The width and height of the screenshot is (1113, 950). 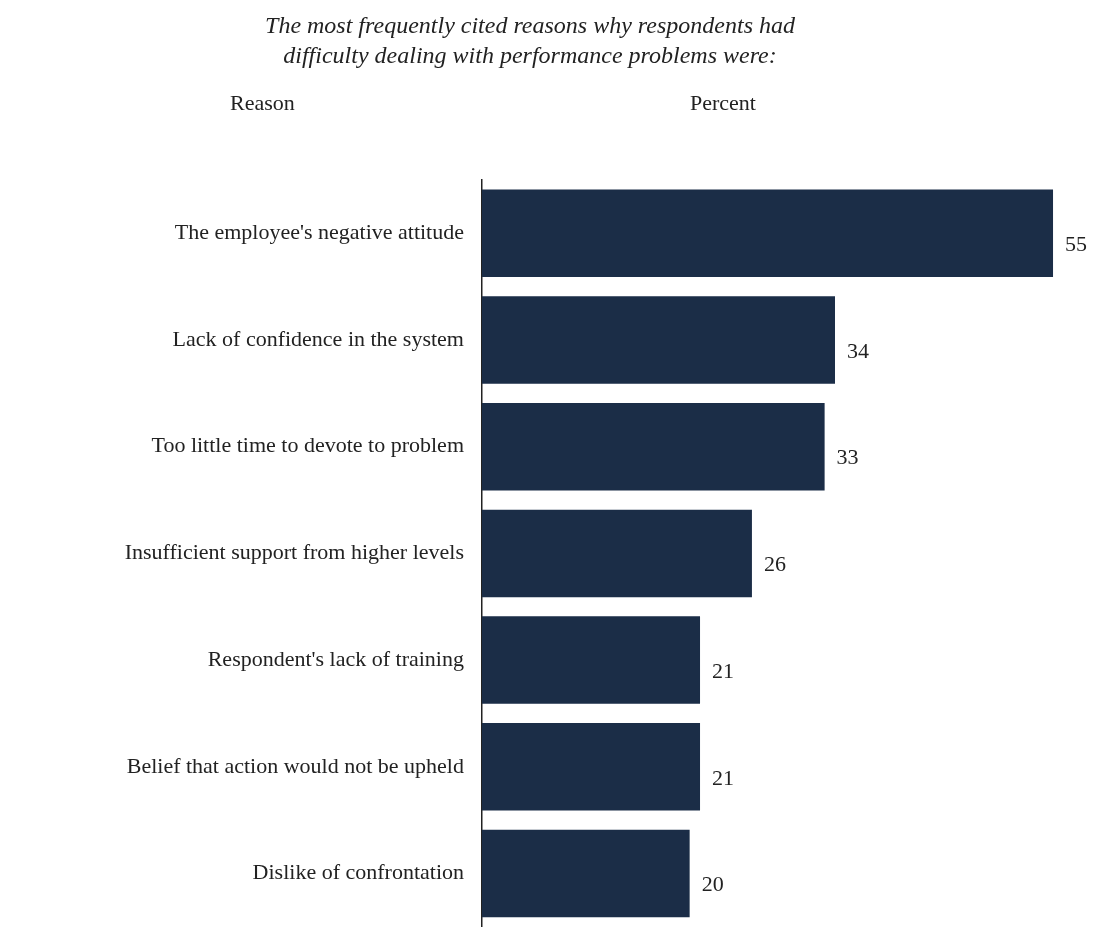 I want to click on y-tick-label: The employee's negative attitude, so click(x=319, y=232).